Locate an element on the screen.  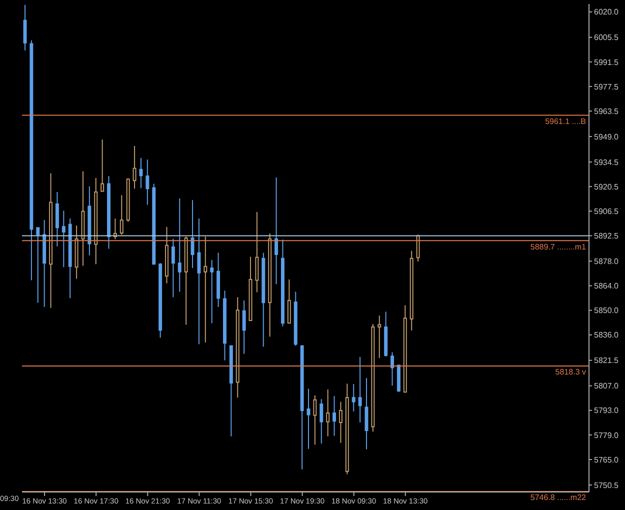
ref-line-label: 5746.8 ......m22 is located at coordinates (558, 497).